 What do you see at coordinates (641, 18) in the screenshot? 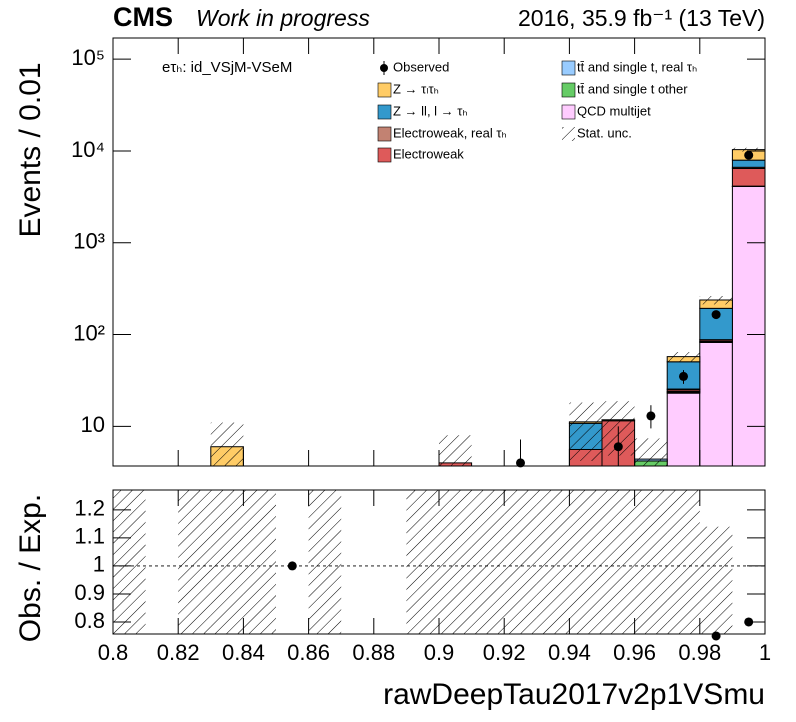
I see `lumi-label: 2016, 35.9 fb⁻¹ (13 TeV)` at bounding box center [641, 18].